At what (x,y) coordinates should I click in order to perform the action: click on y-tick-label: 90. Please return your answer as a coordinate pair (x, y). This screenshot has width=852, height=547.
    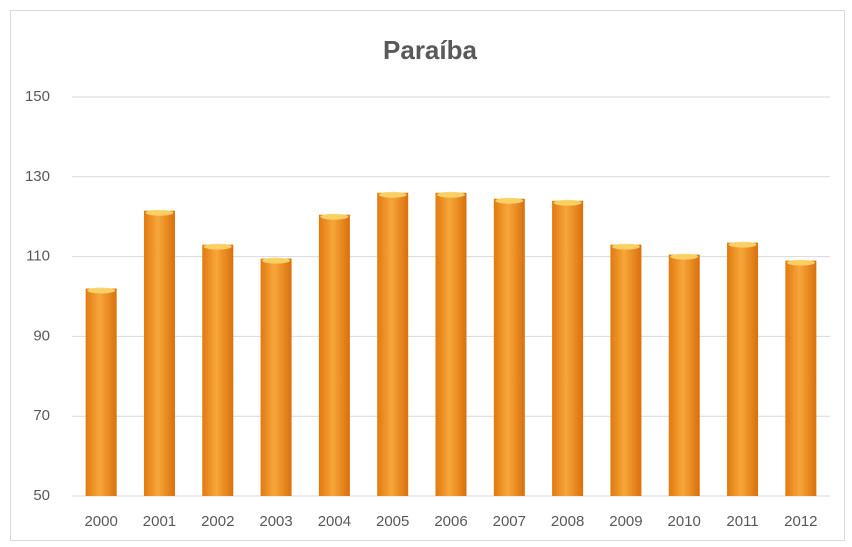
    Looking at the image, I should click on (41, 335).